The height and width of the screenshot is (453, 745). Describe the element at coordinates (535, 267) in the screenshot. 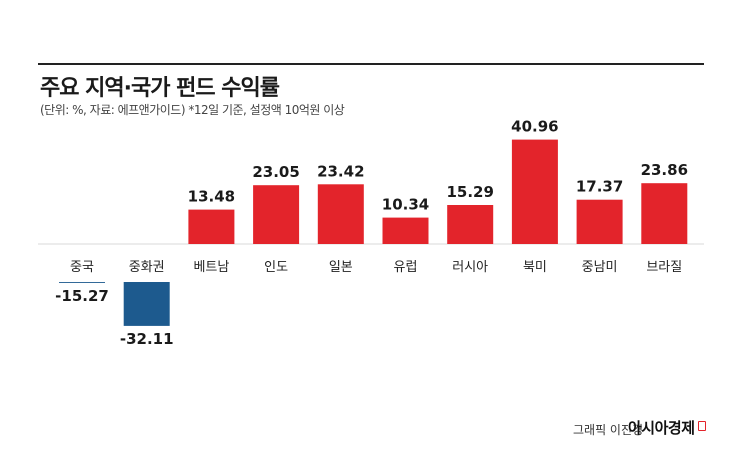

I see `category-label-북미: 북미` at that location.